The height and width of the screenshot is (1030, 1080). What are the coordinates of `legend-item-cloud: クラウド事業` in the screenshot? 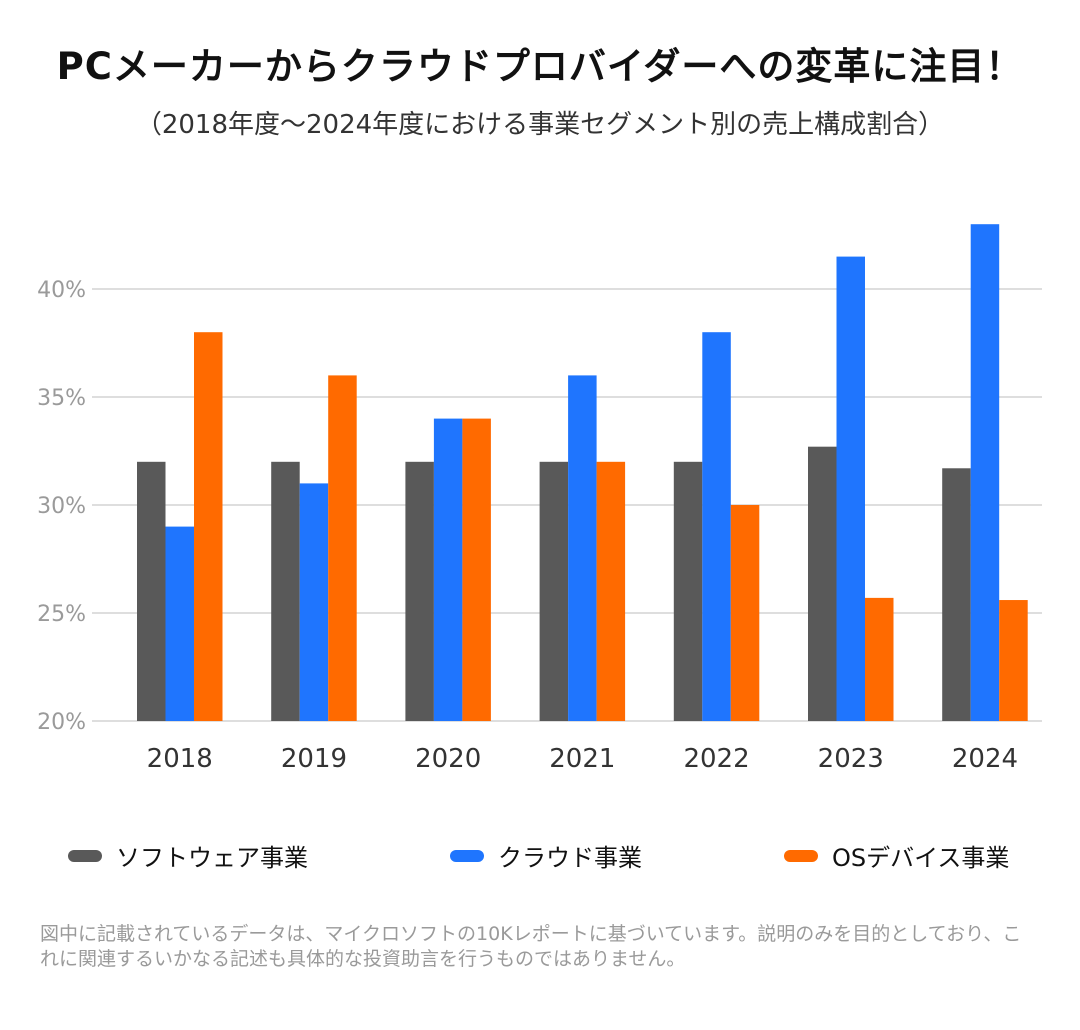 It's located at (546, 855).